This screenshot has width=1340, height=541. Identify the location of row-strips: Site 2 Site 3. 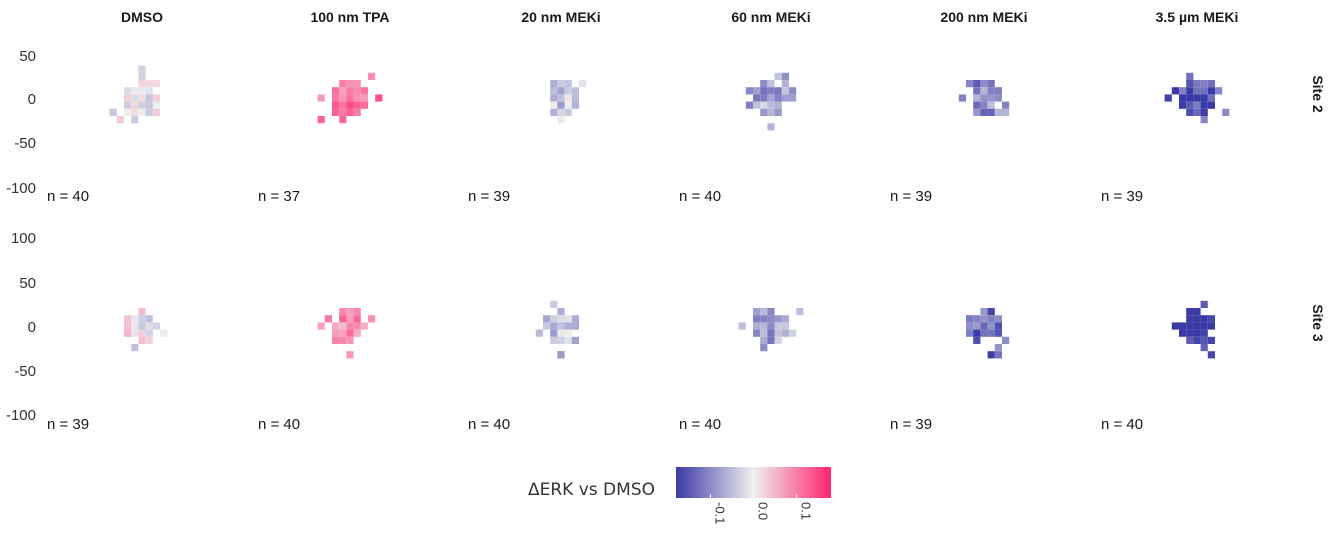
(1318, 208).